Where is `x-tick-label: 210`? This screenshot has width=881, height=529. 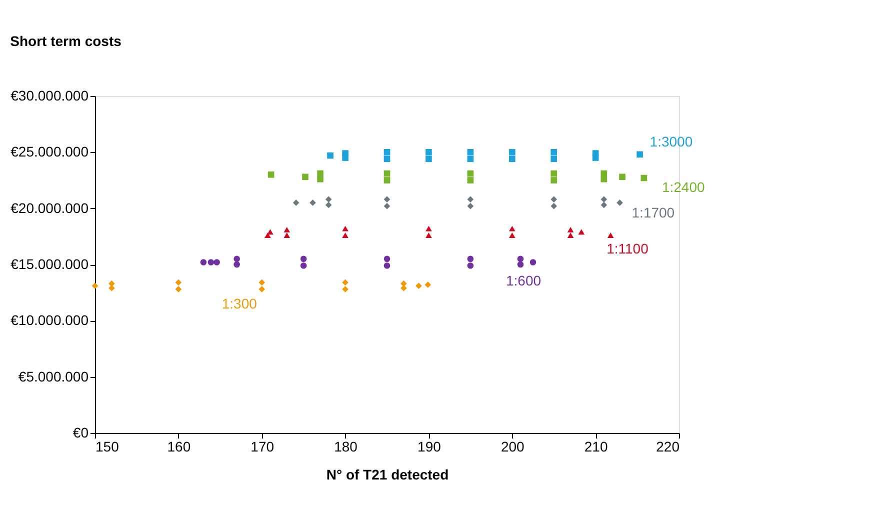
x-tick-label: 210 is located at coordinates (596, 446).